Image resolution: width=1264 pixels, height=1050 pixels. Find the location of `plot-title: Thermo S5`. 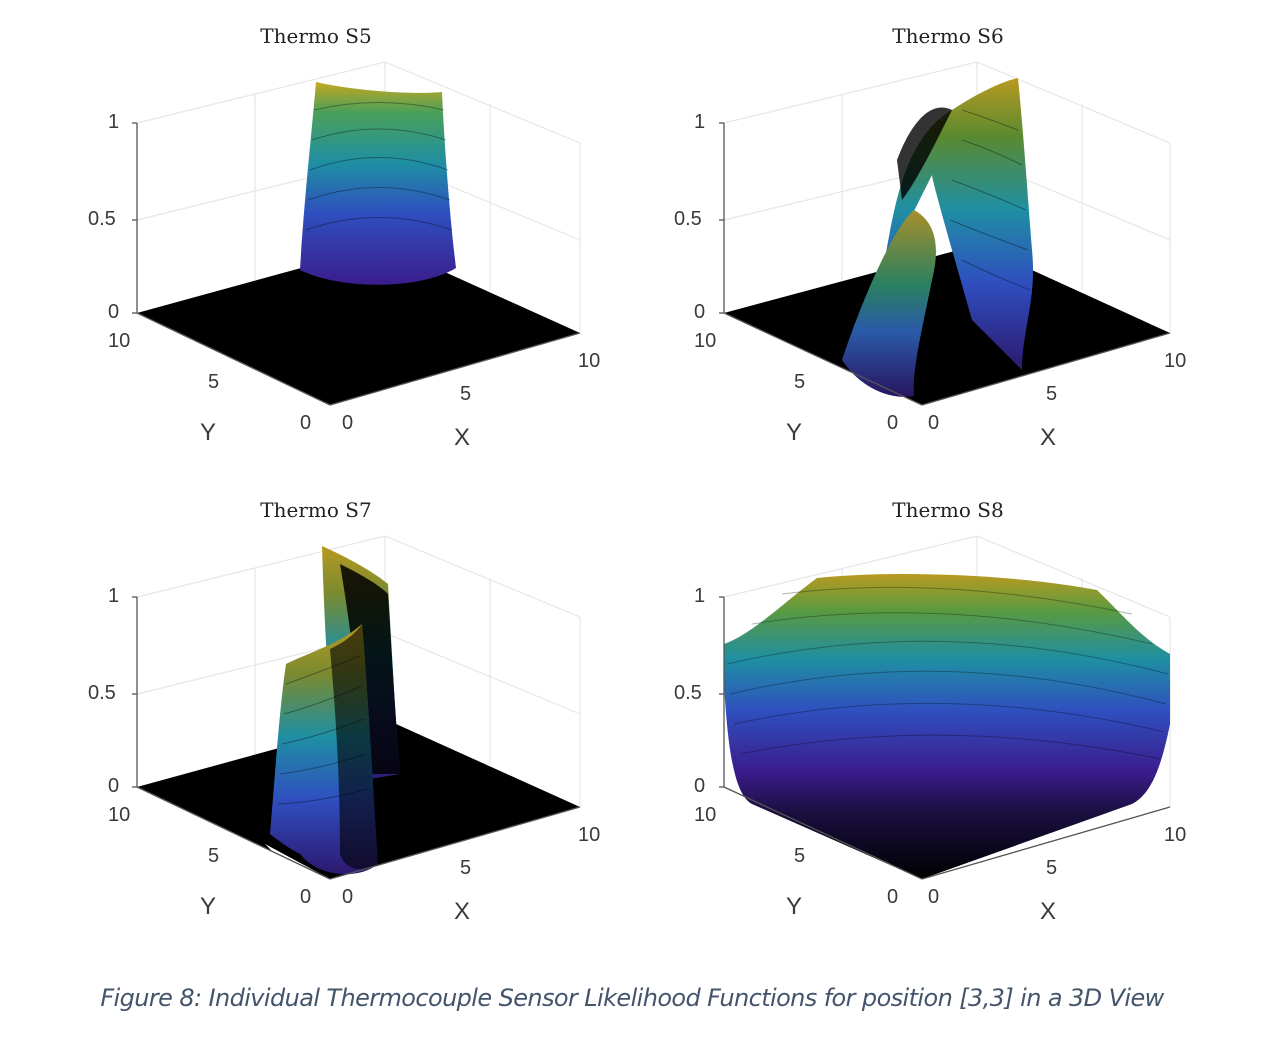

plot-title: Thermo S5 is located at coordinates (316, 36).